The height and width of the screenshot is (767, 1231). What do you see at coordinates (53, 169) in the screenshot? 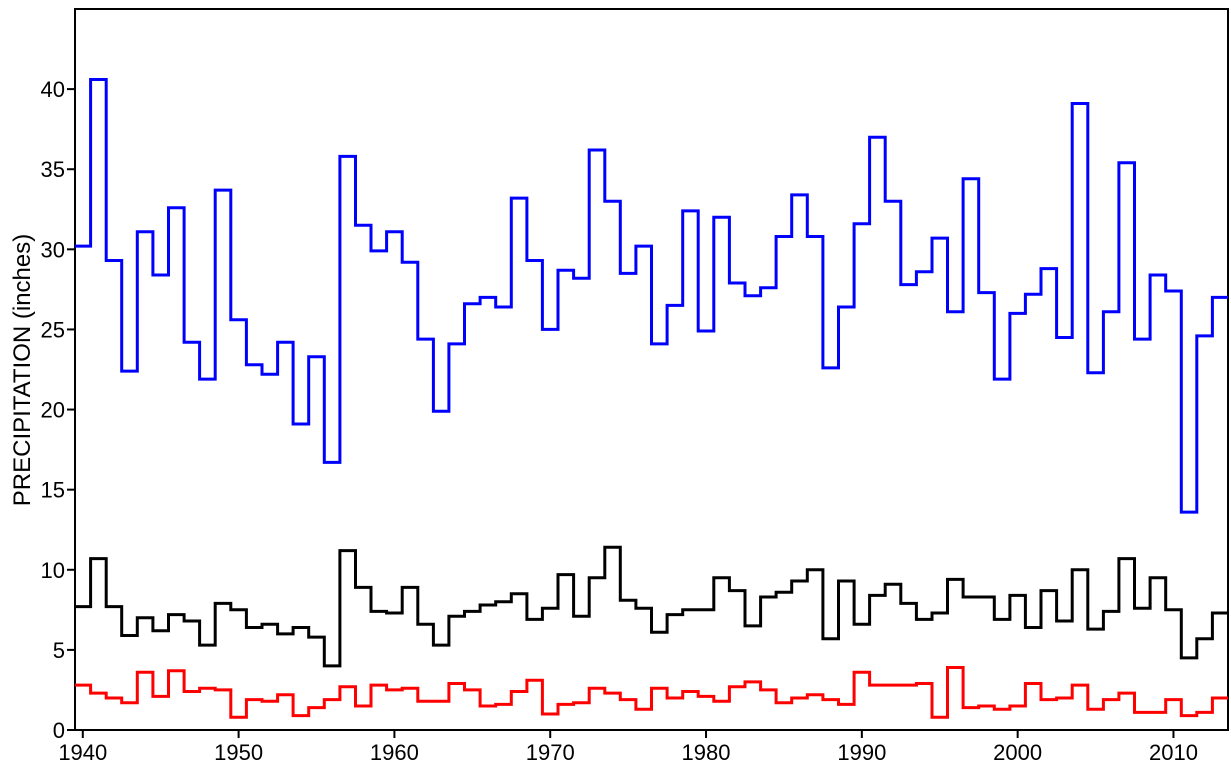
I see `y-tick-label: 35` at bounding box center [53, 169].